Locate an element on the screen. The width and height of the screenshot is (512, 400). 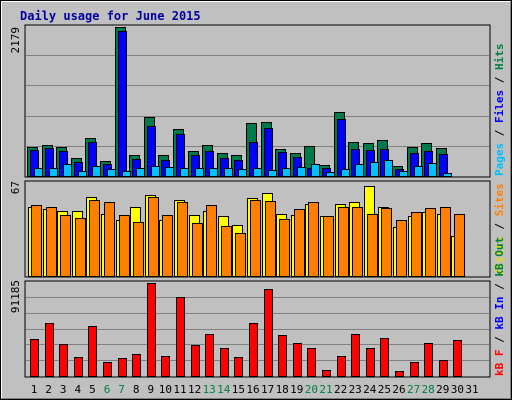
x-tick-label-day-20: 20 is located at coordinates (311, 389).